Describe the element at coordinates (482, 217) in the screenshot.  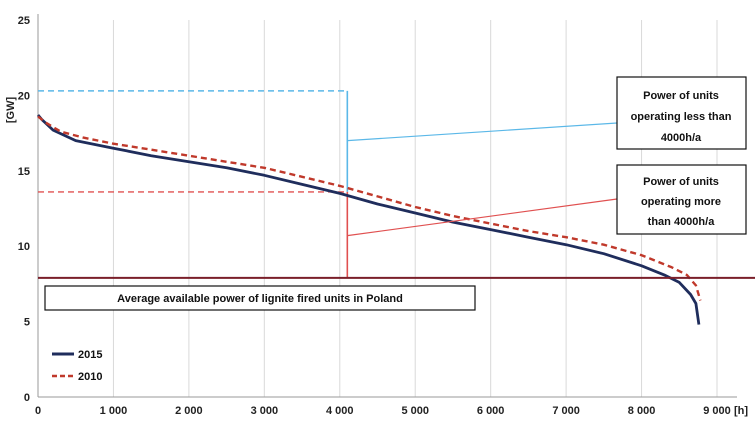
I see `more-than-leader-line` at that location.